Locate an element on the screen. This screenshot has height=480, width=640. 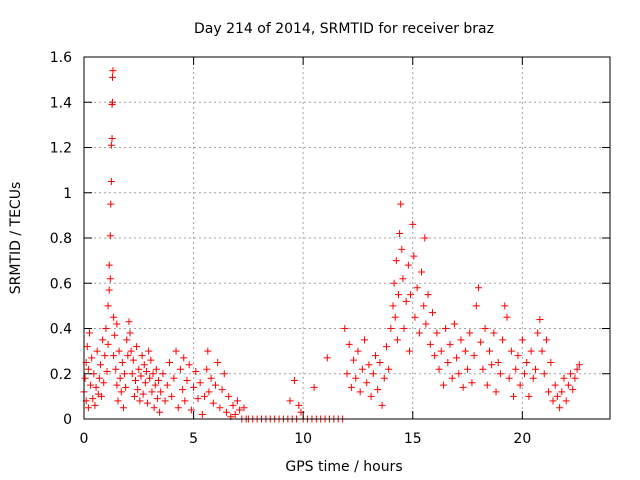
y-tick-label: 1.4 is located at coordinates (61, 103).